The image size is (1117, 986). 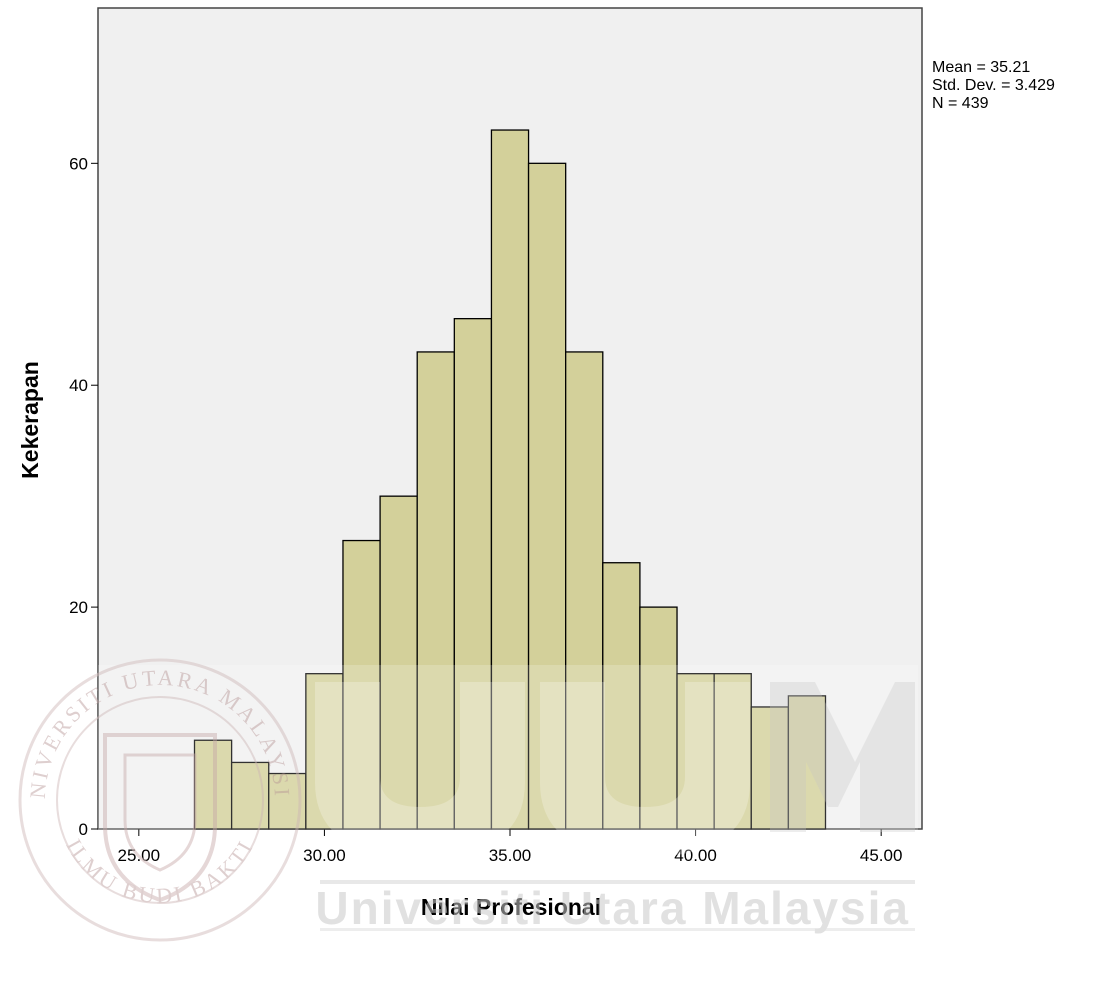 What do you see at coordinates (78, 163) in the screenshot?
I see `y-tick-label: 60` at bounding box center [78, 163].